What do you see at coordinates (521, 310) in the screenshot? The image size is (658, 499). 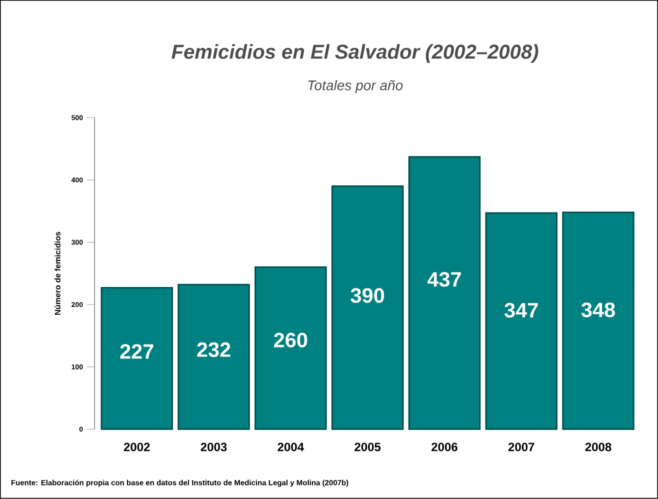 I see `data-label: 347` at bounding box center [521, 310].